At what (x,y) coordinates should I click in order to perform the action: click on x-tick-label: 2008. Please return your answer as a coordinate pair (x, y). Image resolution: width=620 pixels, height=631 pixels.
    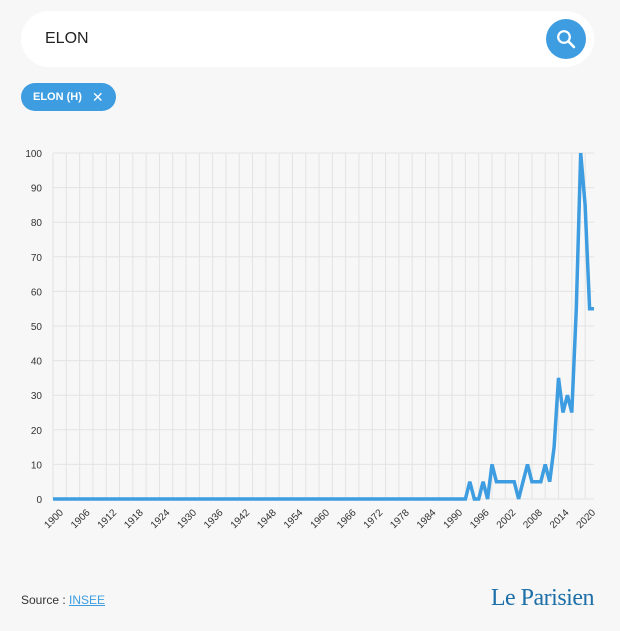
    Looking at the image, I should click on (533, 519).